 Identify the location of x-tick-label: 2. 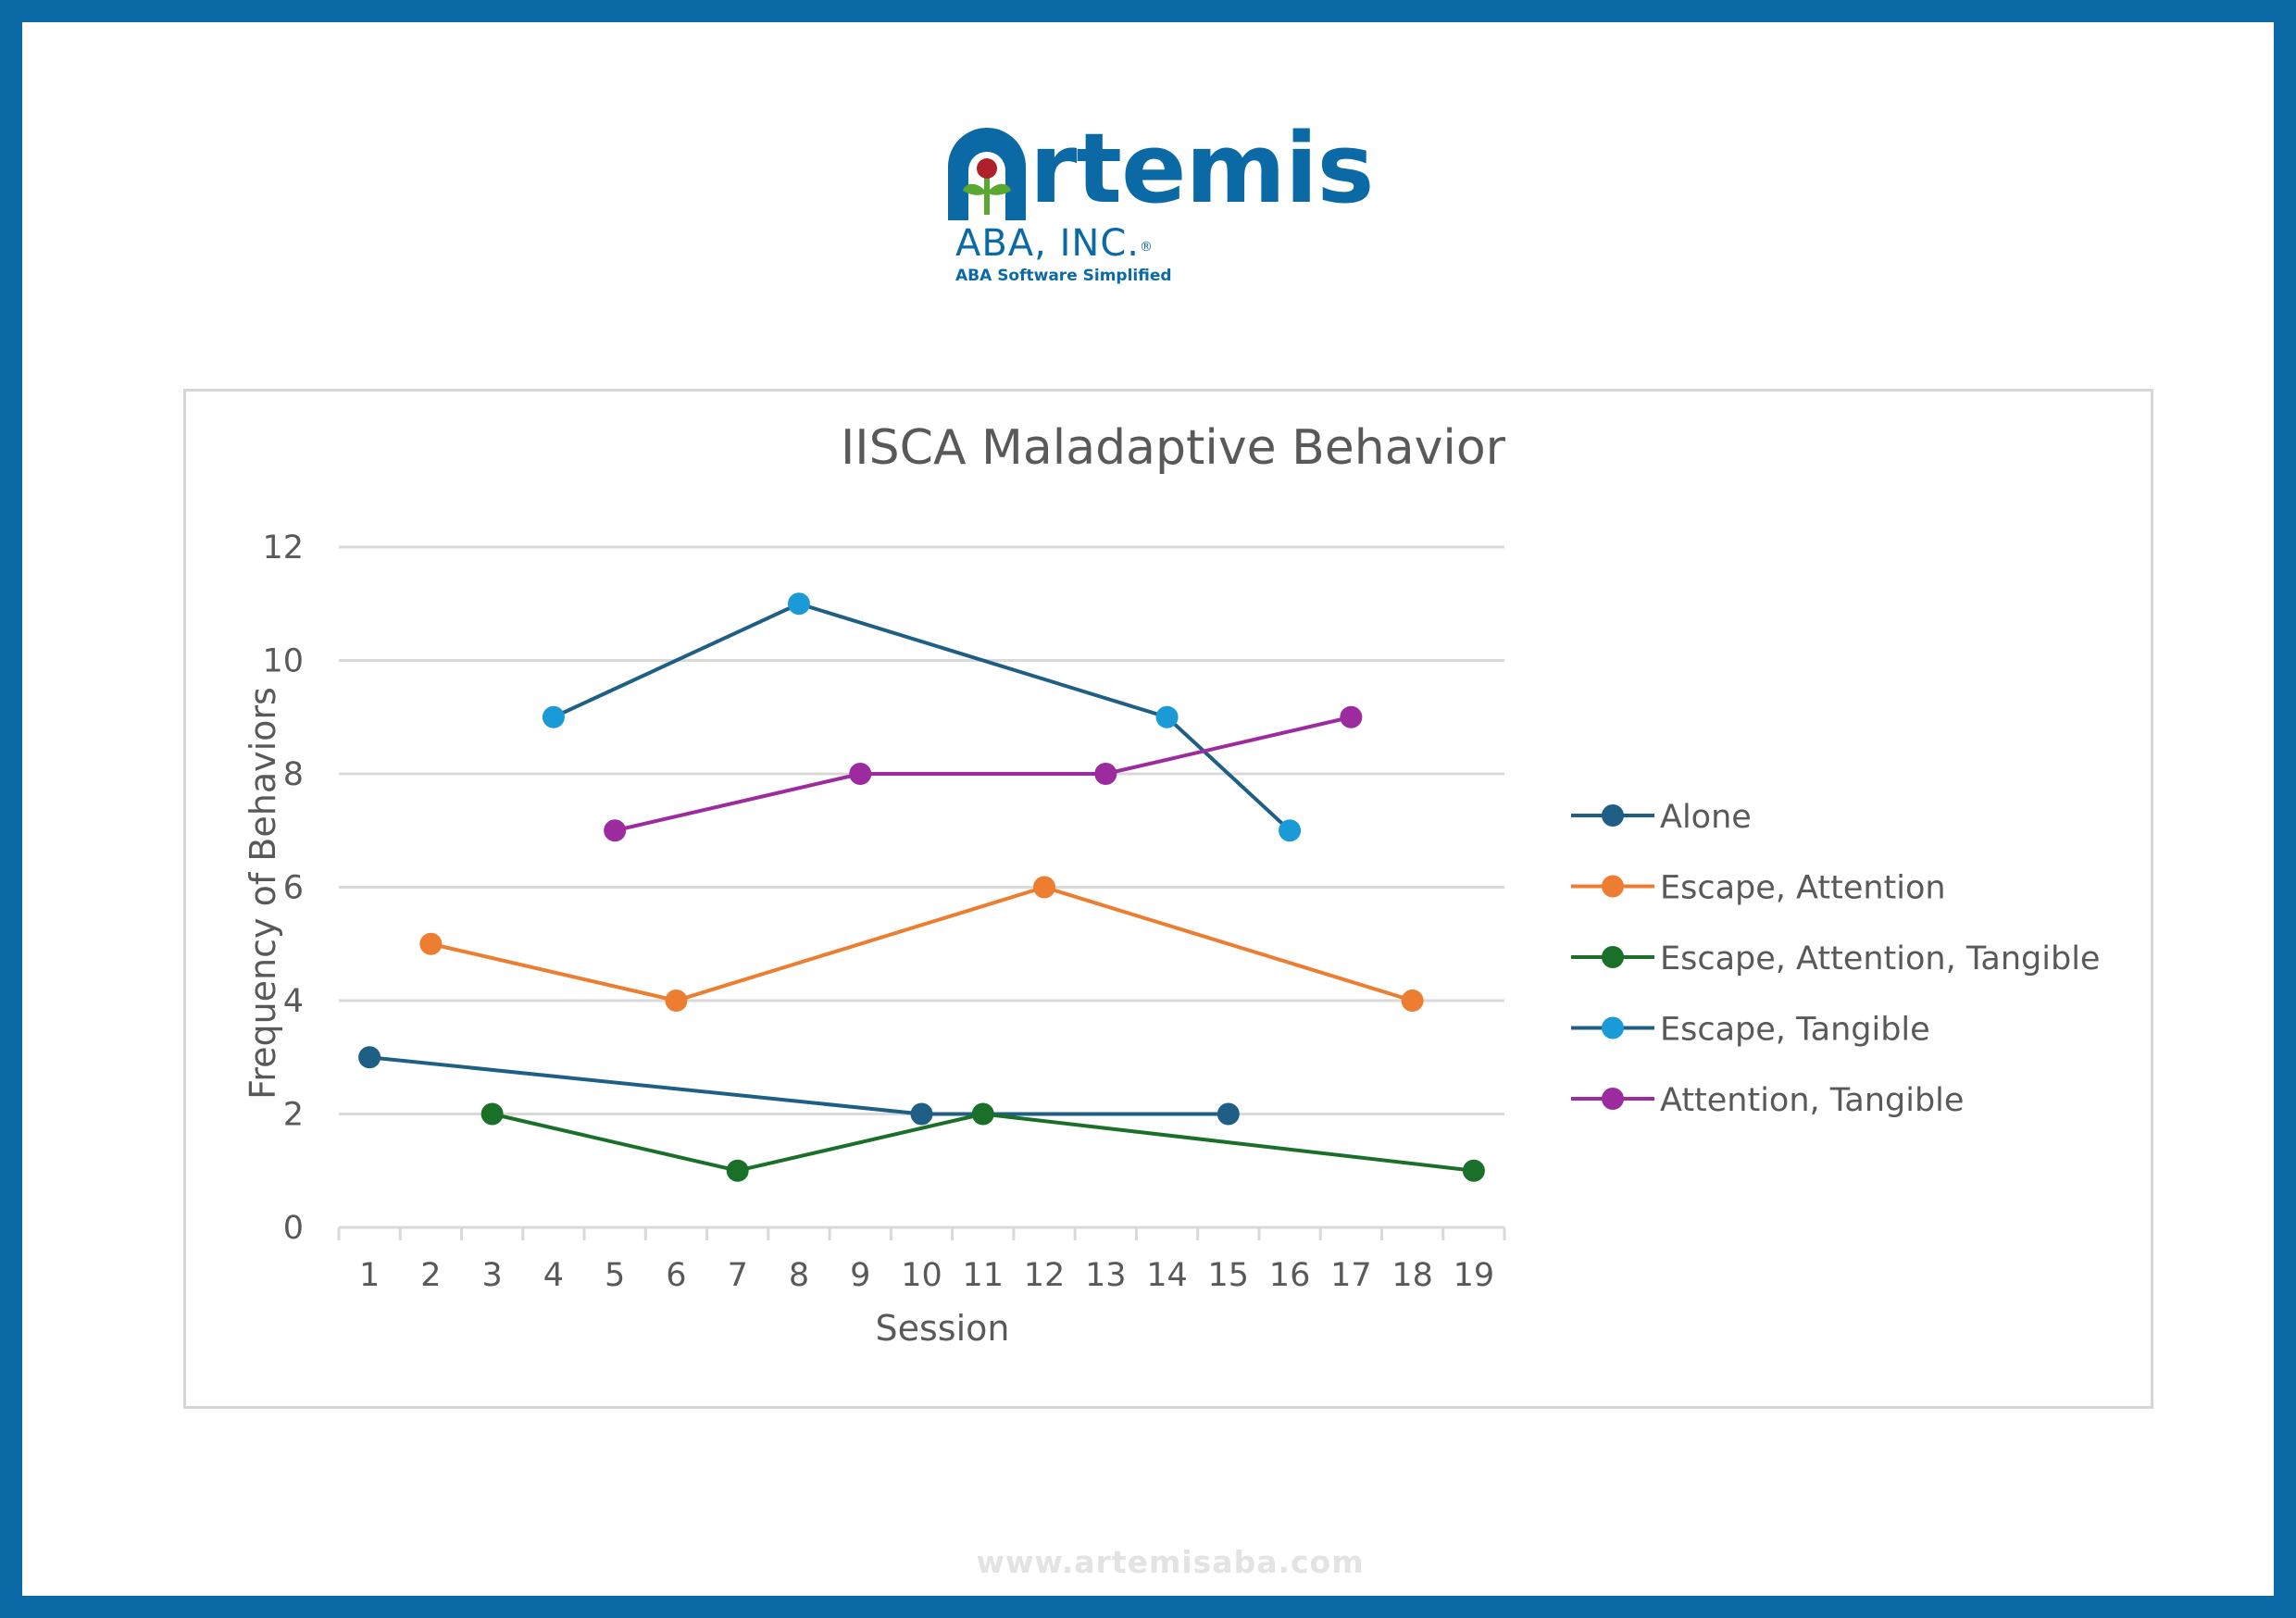
(430, 1275).